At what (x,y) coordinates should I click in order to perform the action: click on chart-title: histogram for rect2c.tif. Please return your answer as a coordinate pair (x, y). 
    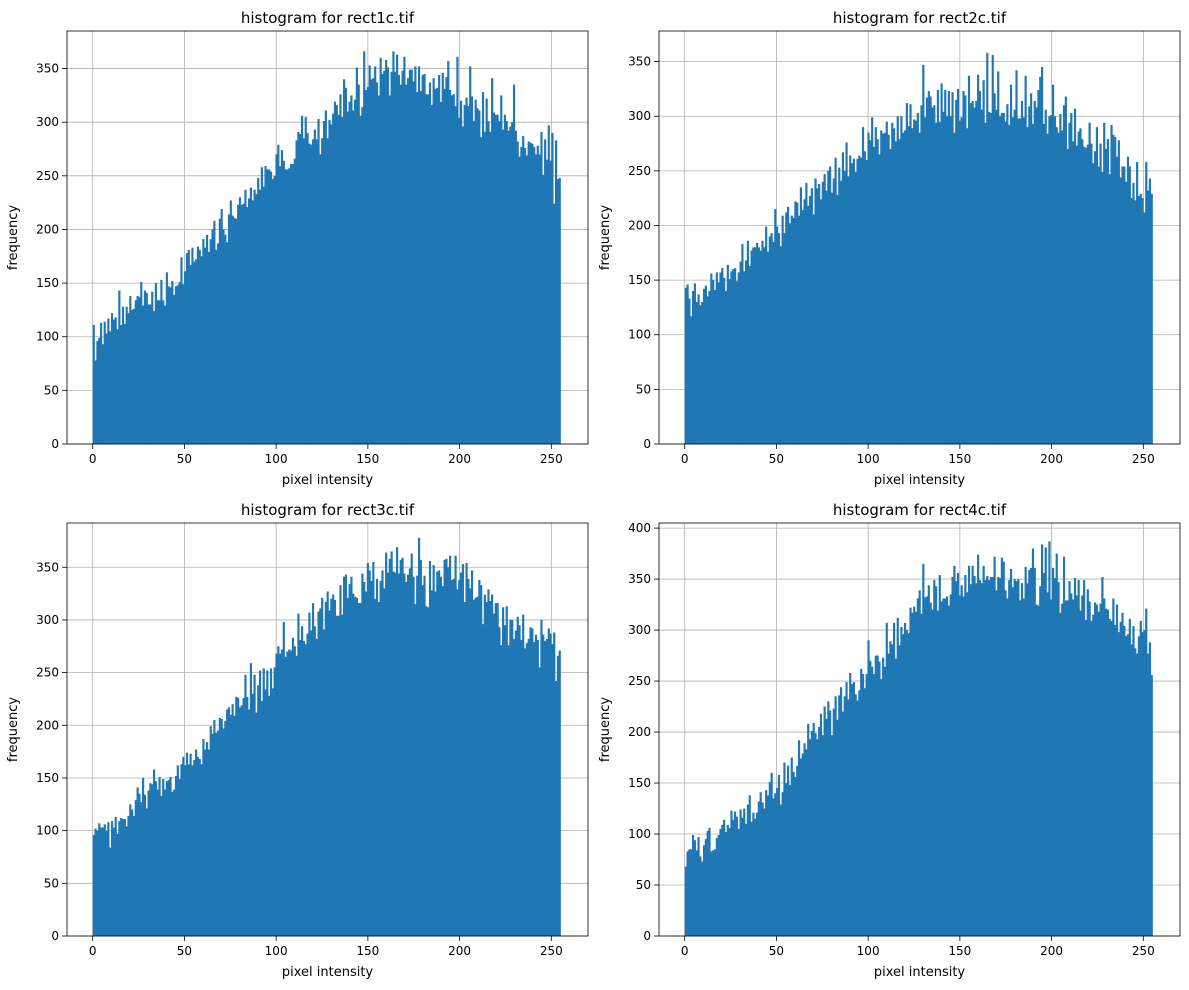
    Looking at the image, I should click on (920, 18).